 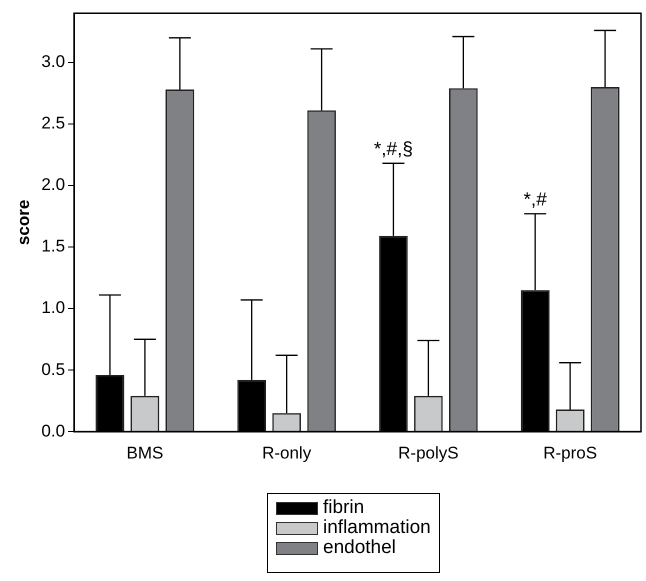 I want to click on y-tick-label: 2.5, so click(x=53, y=123).